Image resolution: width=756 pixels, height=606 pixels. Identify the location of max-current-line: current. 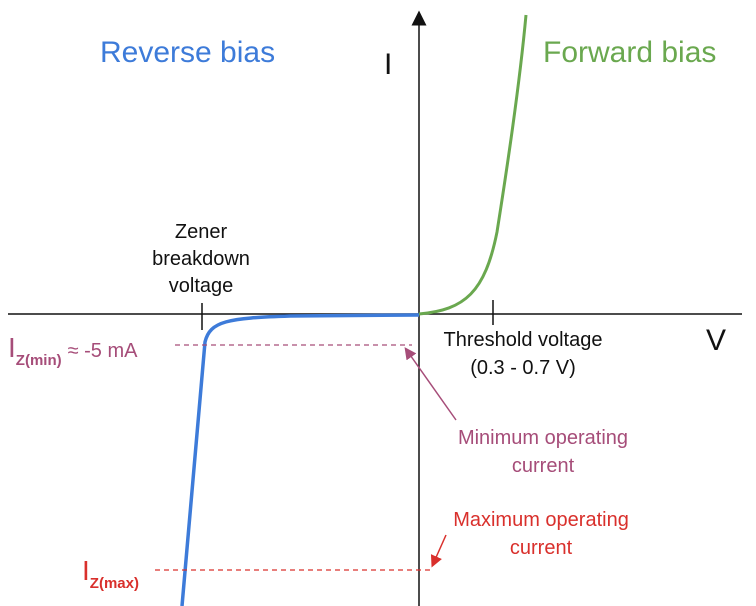
(541, 548).